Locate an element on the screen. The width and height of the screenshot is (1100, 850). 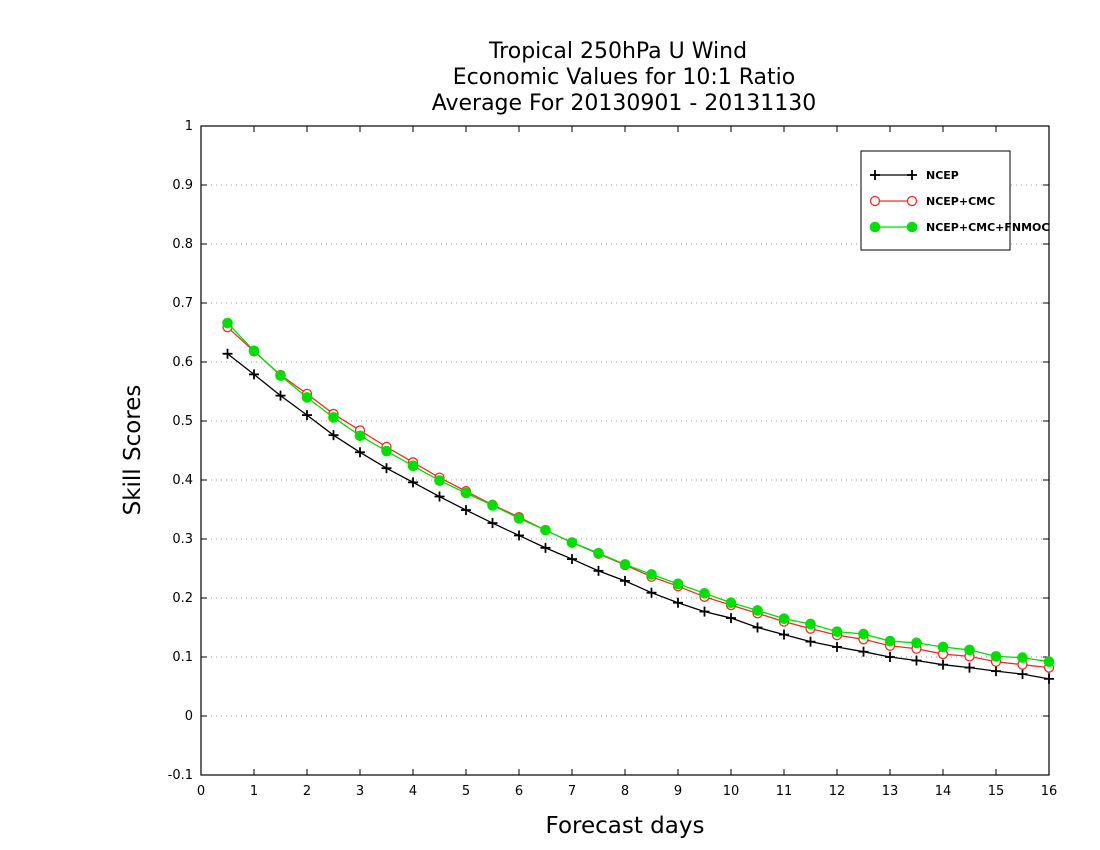
x-tick-label: 14 is located at coordinates (943, 791).